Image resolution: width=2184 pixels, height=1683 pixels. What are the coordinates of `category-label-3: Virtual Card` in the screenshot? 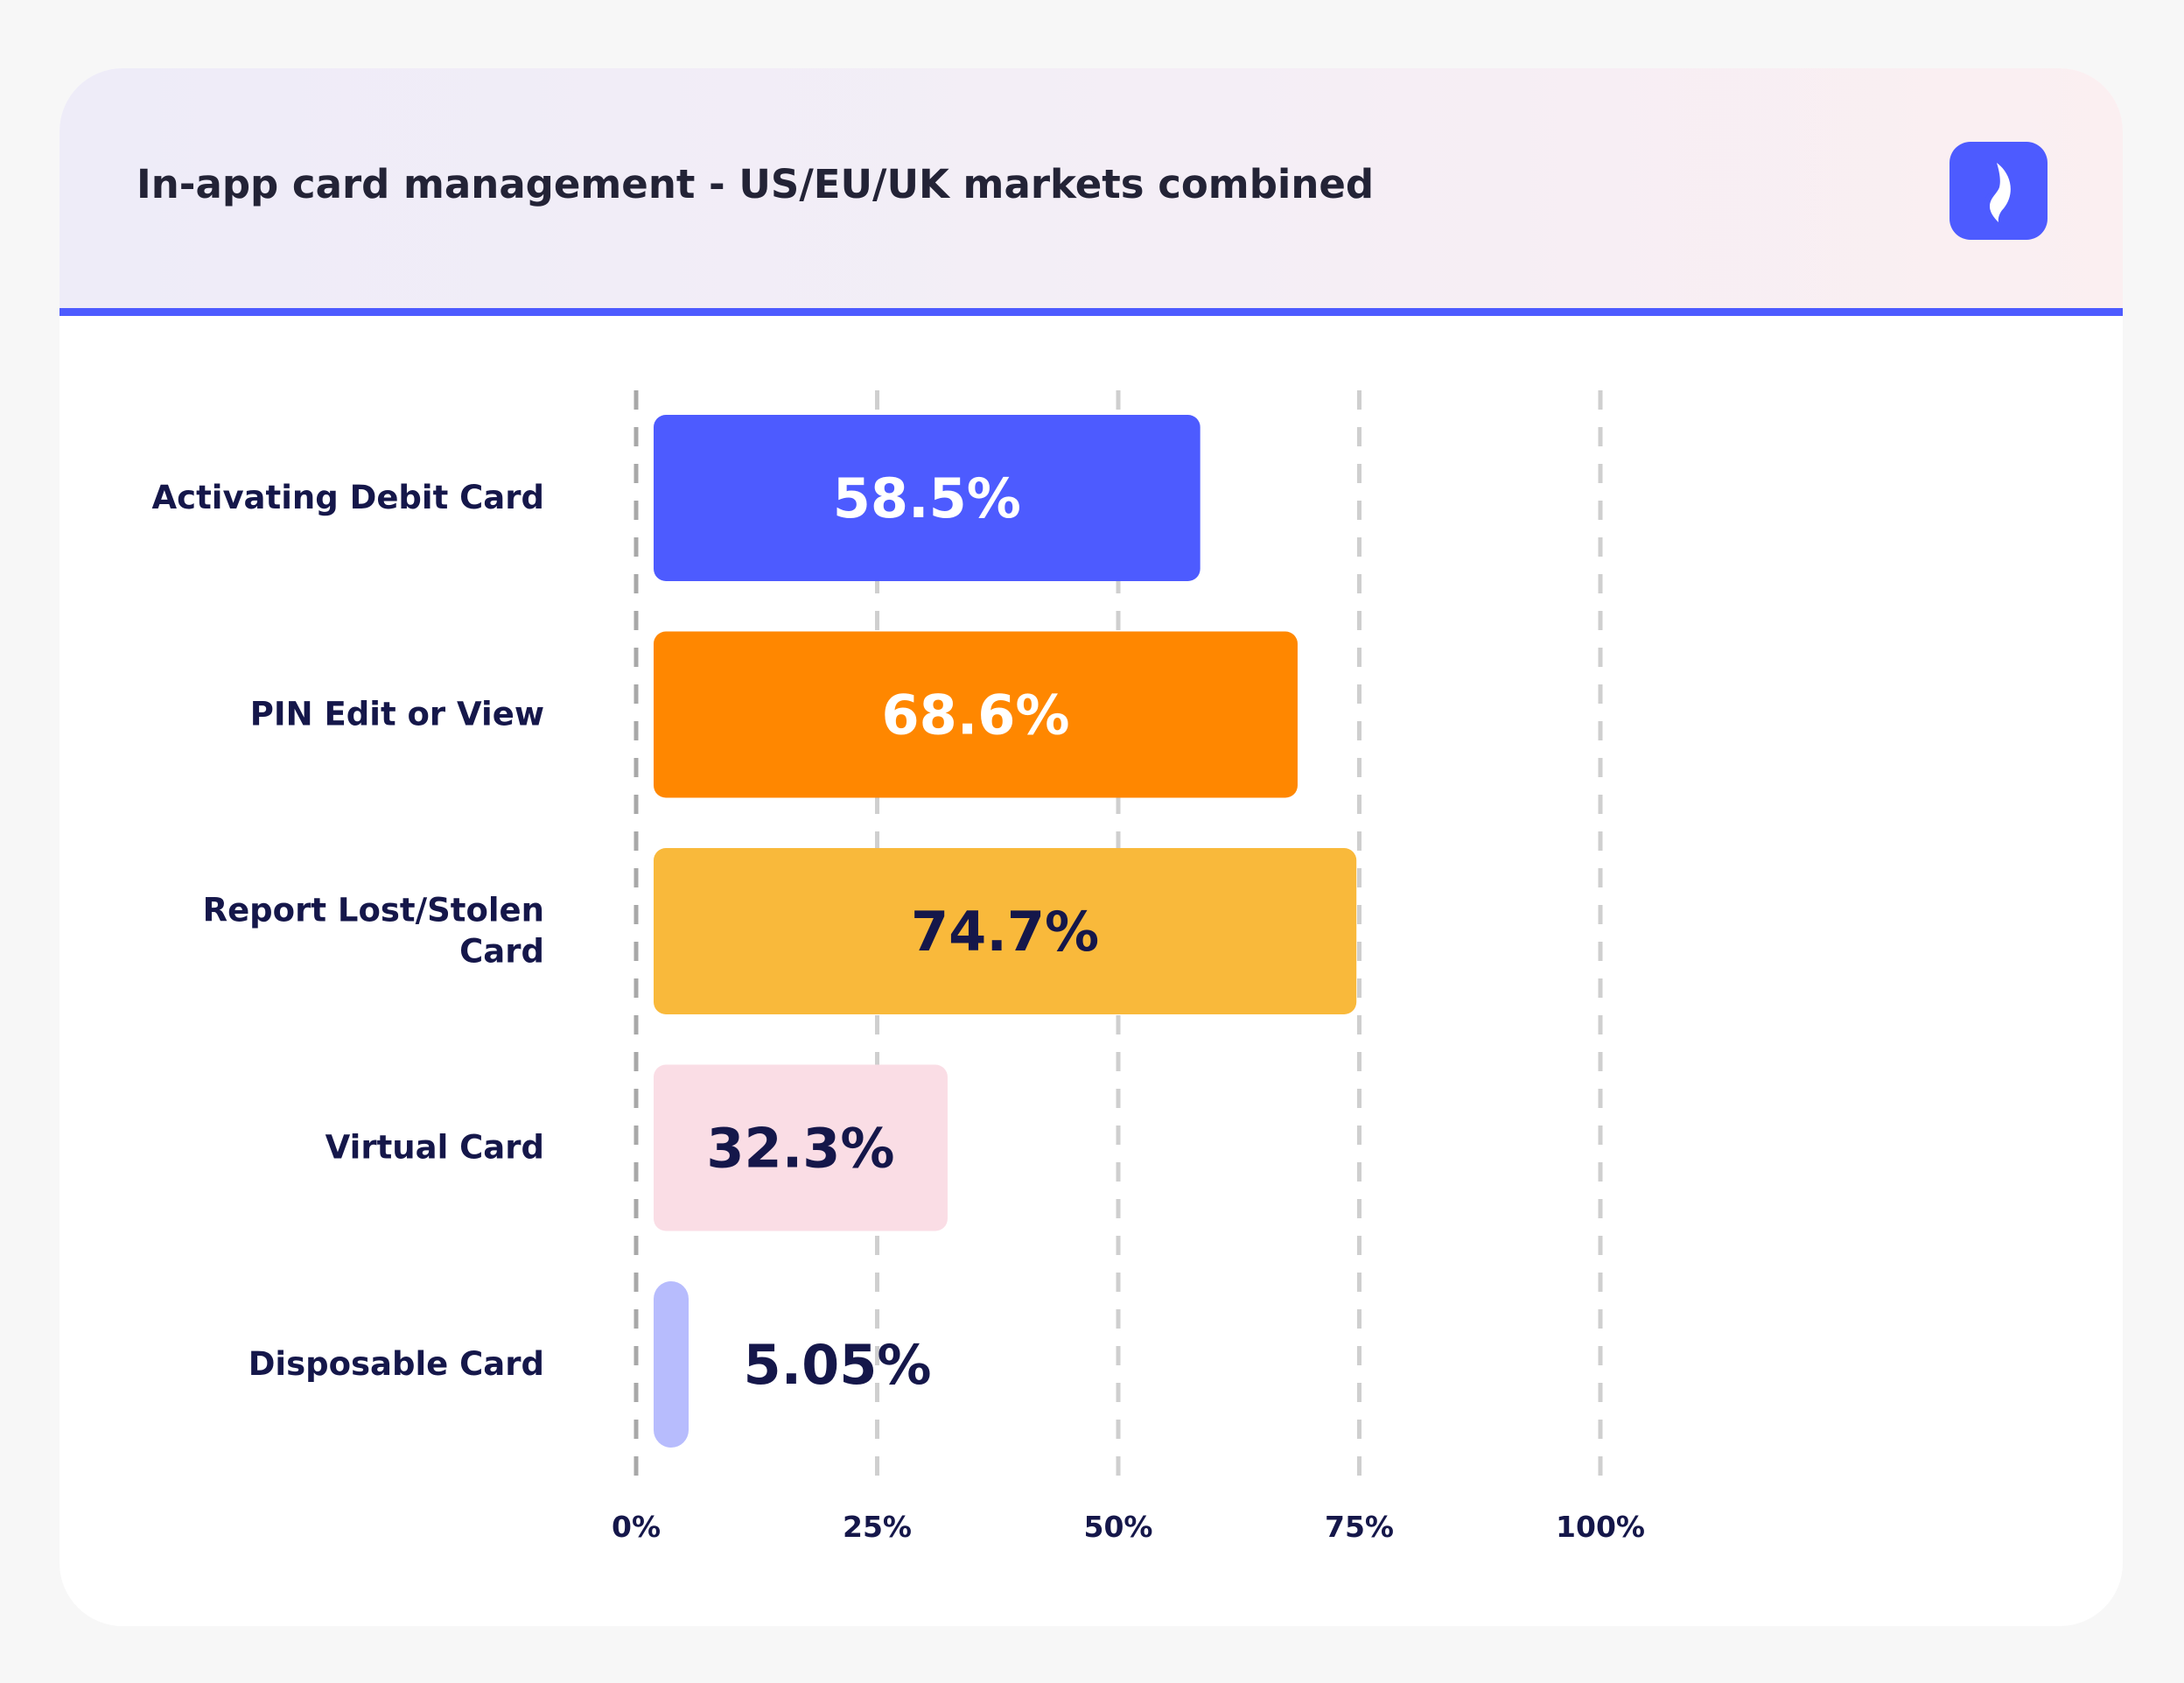 It's located at (435, 1148).